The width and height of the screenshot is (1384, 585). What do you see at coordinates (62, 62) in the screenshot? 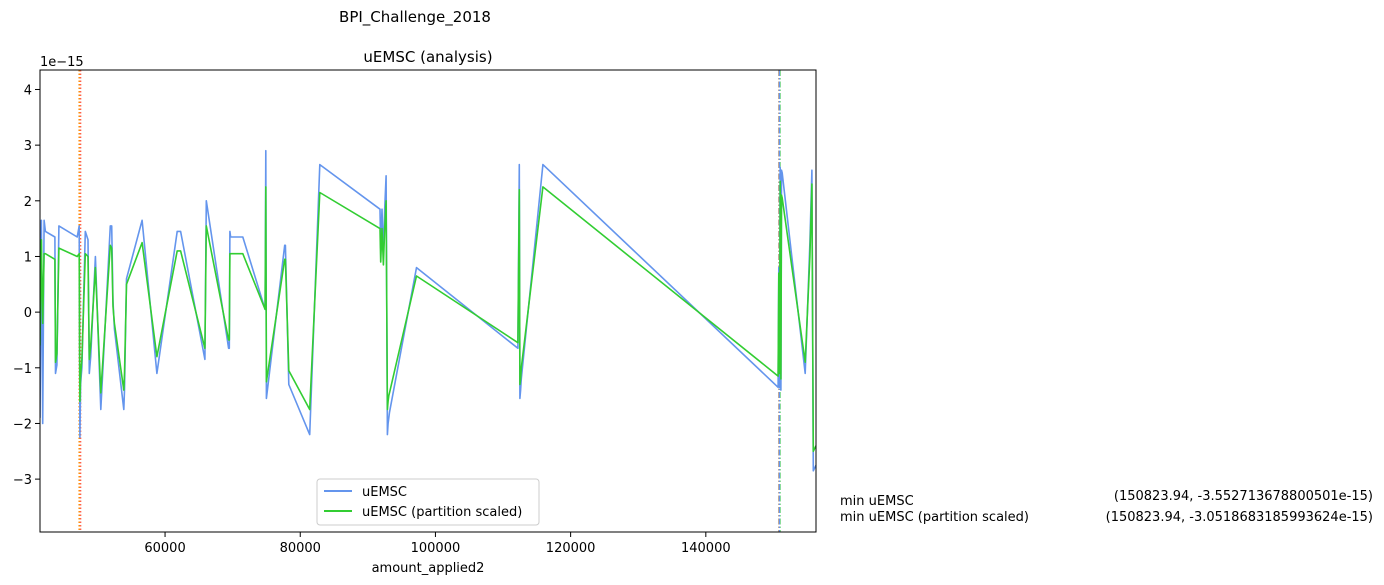
I see `y-offset-label: 1e−15` at bounding box center [62, 62].